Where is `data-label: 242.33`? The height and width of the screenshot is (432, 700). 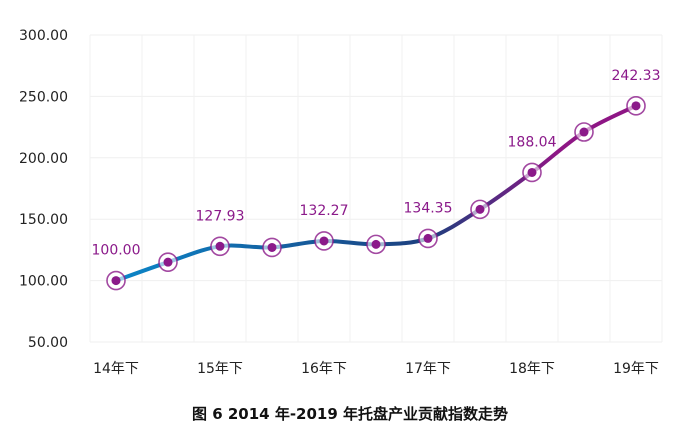
data-label: 242.33 is located at coordinates (636, 76).